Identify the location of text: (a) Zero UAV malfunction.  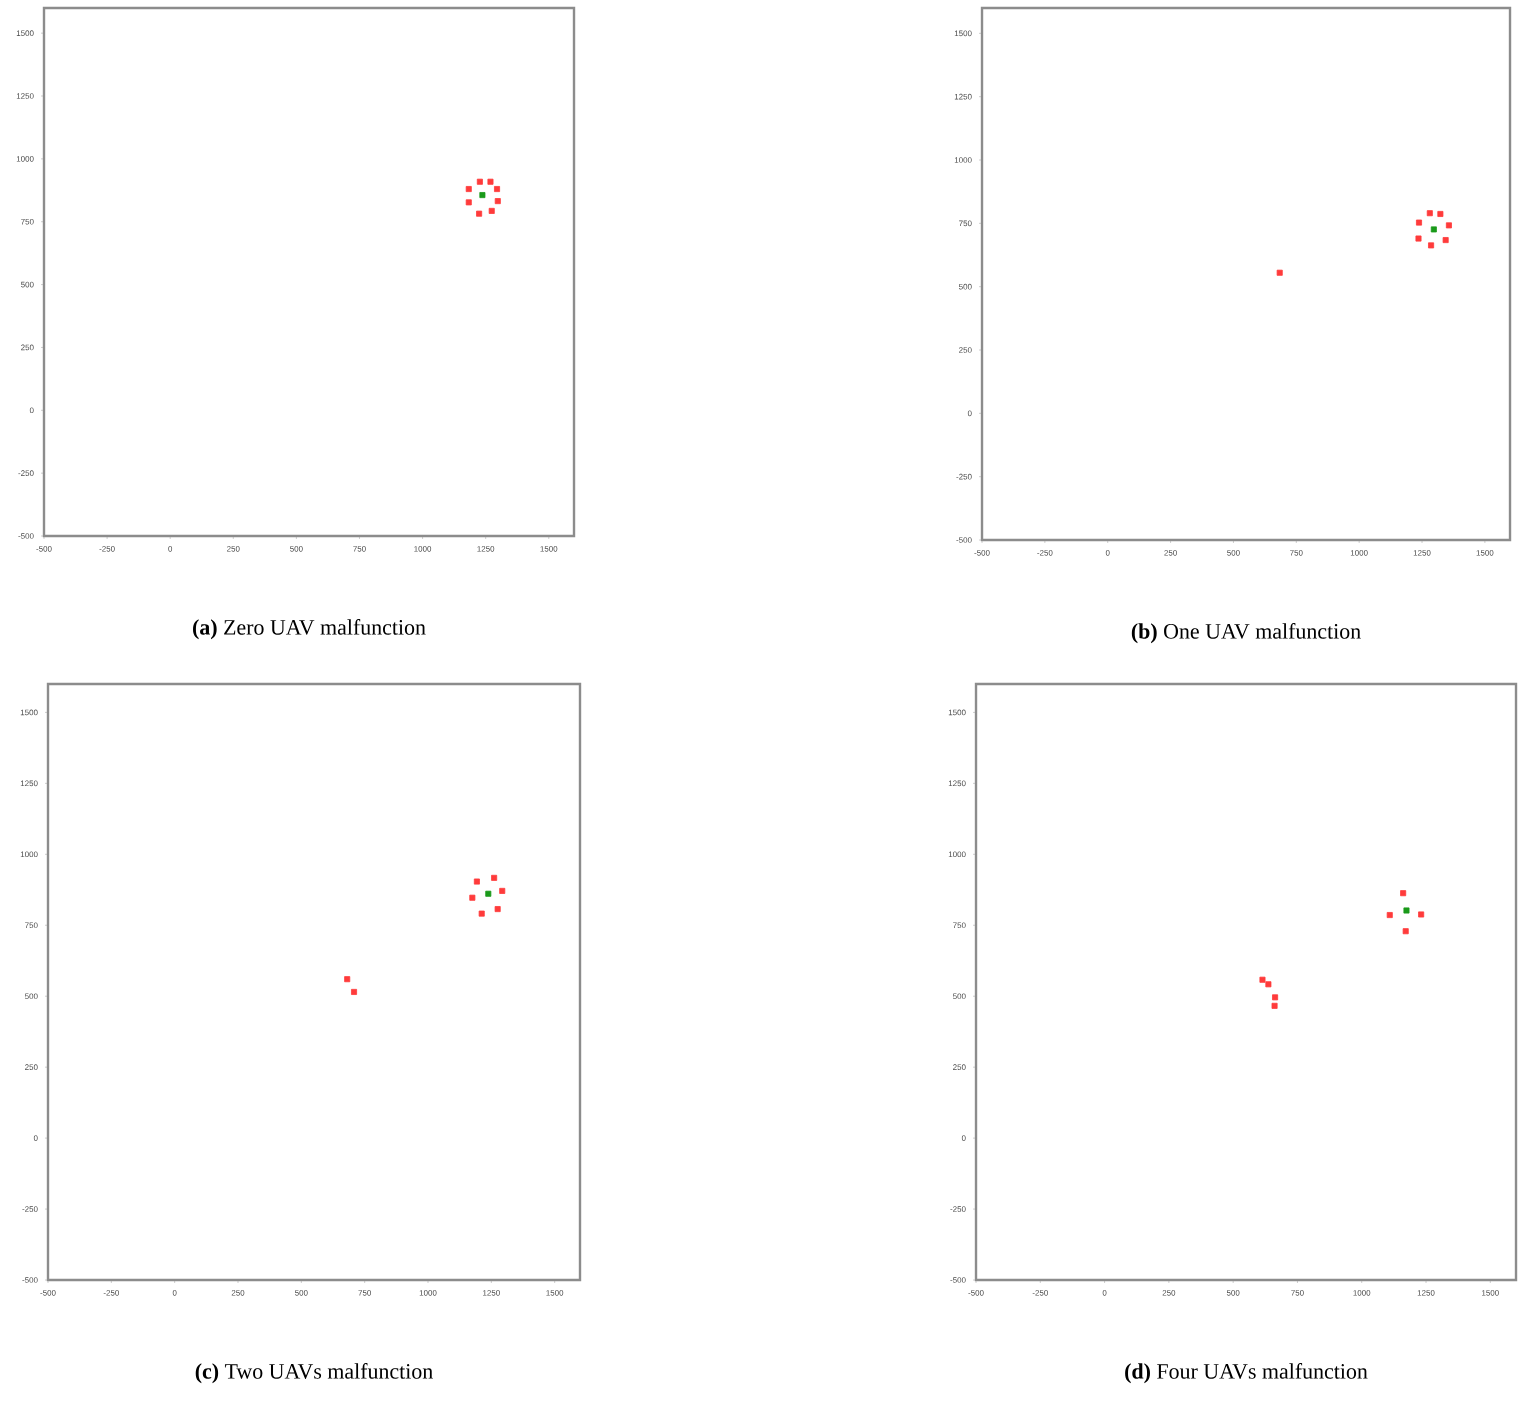
(309, 629).